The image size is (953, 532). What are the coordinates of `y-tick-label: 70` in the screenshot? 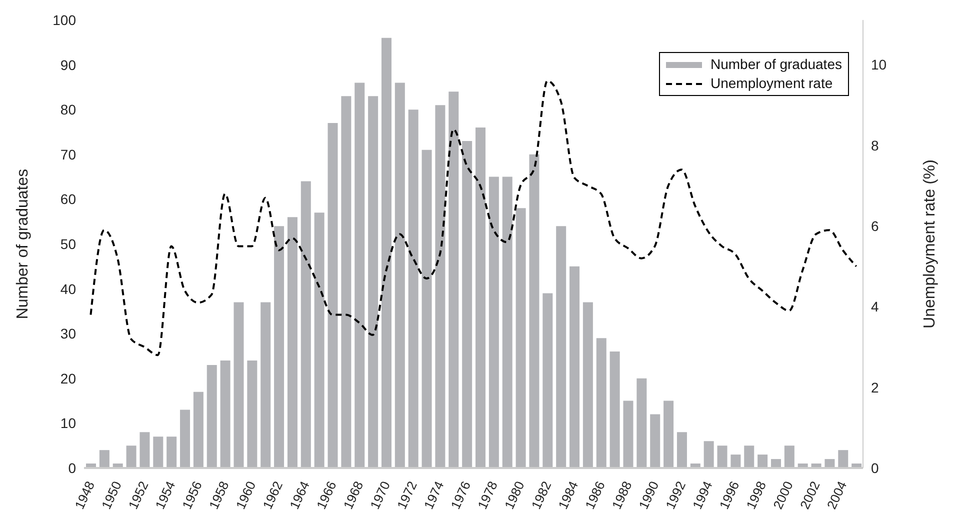 It's located at (68, 154).